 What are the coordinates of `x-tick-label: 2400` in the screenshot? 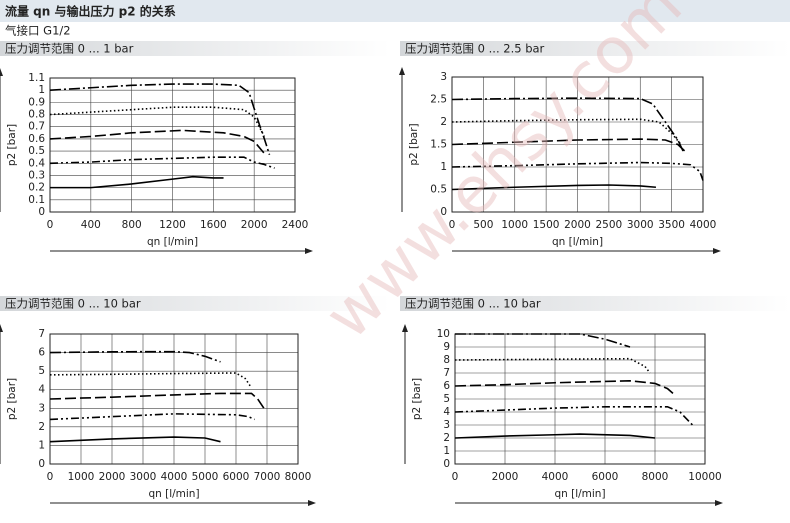 It's located at (295, 225).